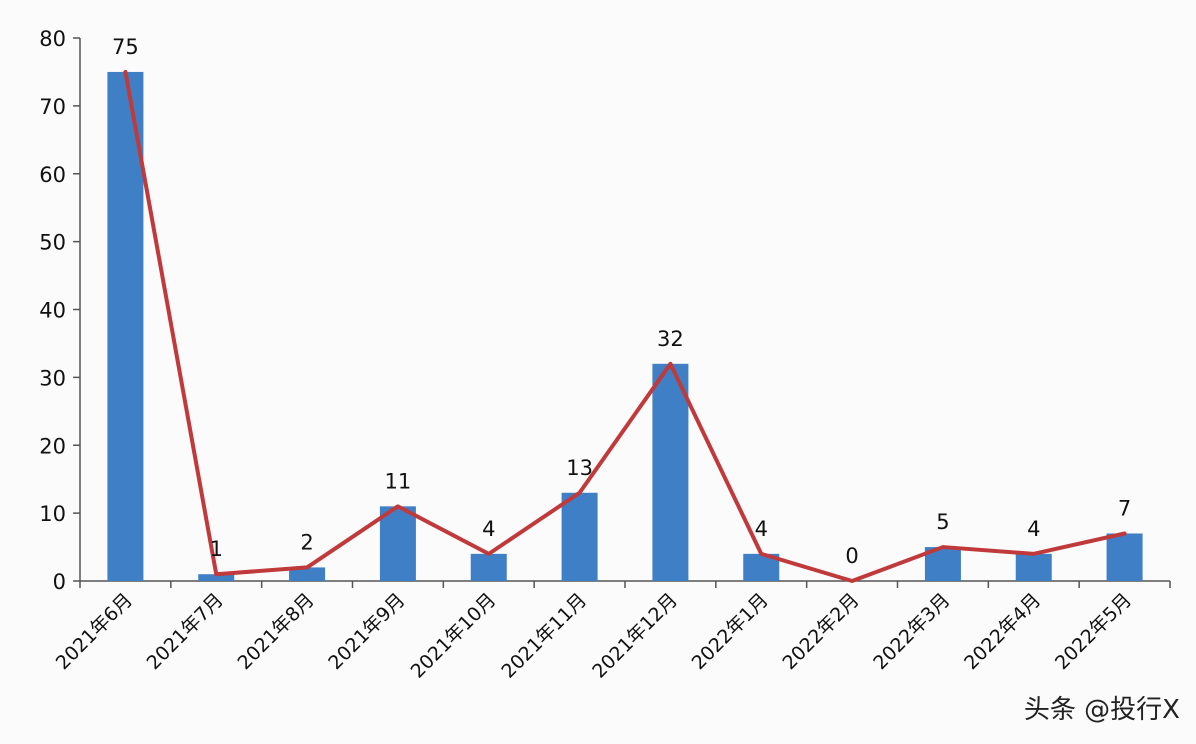 The image size is (1196, 744). I want to click on data-label: 2, so click(306, 542).